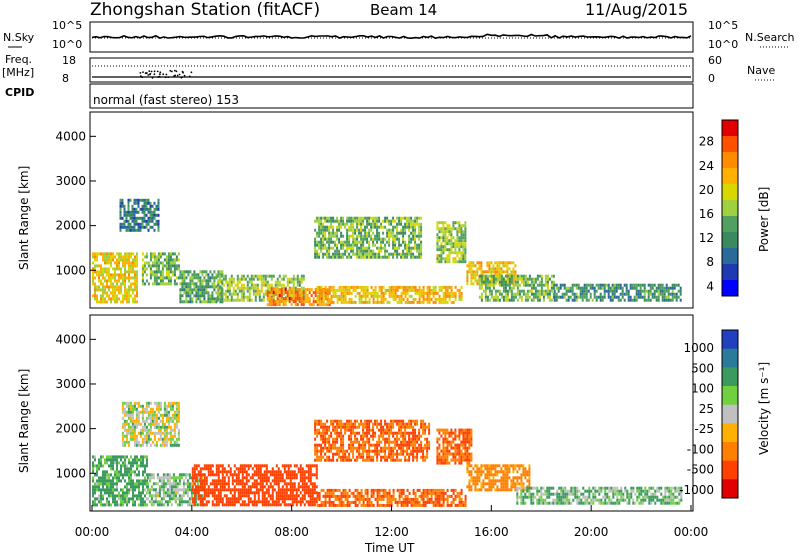 The width and height of the screenshot is (800, 554). Describe the element at coordinates (176, 71) in the screenshot. I see `freq-point` at that location.